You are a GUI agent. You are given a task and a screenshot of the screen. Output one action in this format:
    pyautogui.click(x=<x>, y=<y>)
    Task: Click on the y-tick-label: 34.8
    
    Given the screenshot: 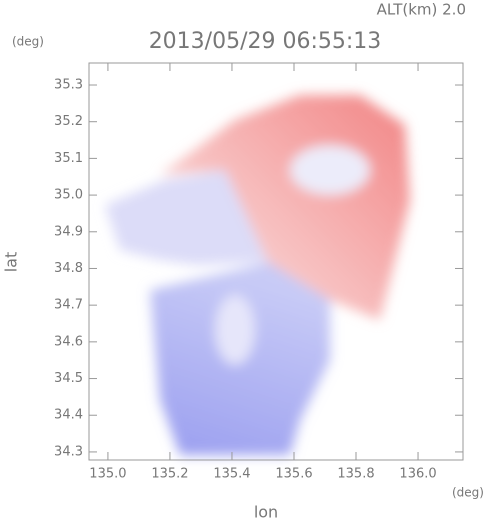 What is the action you would take?
    pyautogui.click(x=68, y=268)
    